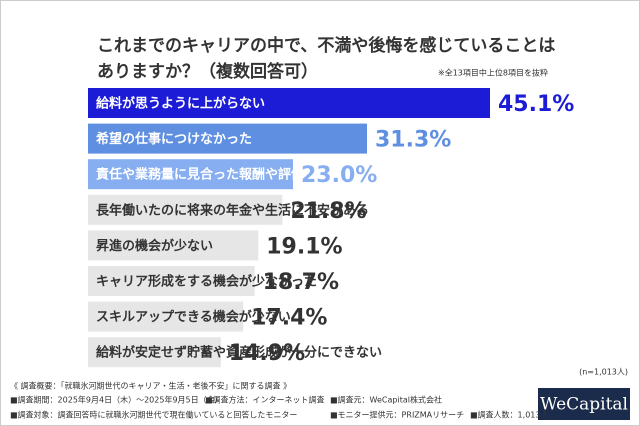  What do you see at coordinates (116, 400) in the screenshot?
I see `footer-item: ■調査期間：2025年9月4日（木）～2025年9月5日（金）` at bounding box center [116, 400].